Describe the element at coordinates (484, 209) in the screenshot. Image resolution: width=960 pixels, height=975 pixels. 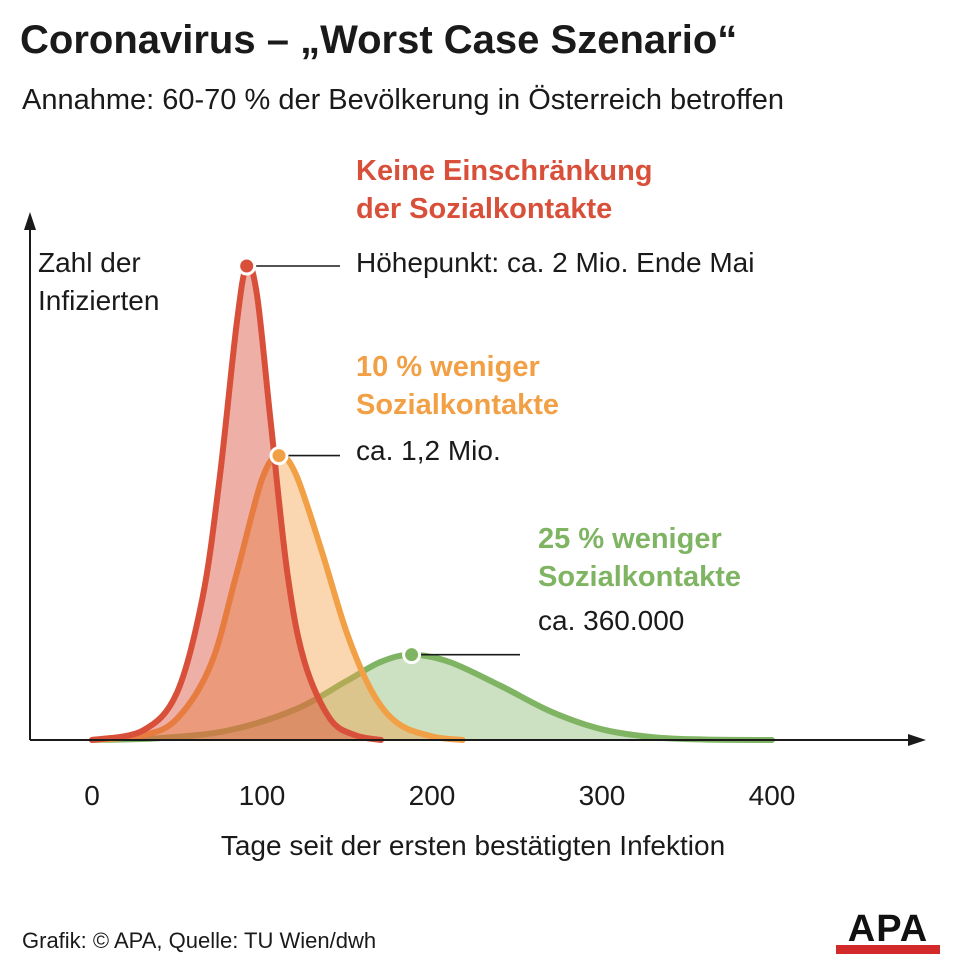
I see `series-name-line2: der Sozialkontakte` at that location.